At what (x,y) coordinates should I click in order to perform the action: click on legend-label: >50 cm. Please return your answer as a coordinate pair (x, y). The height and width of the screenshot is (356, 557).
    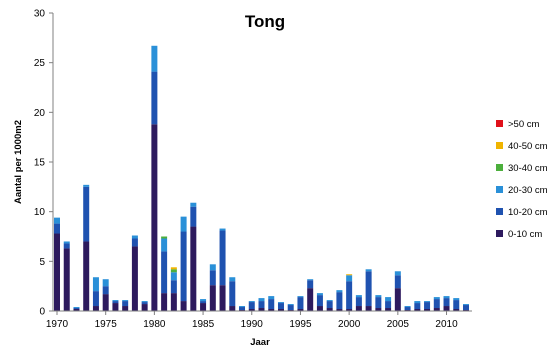
    Looking at the image, I should click on (524, 124).